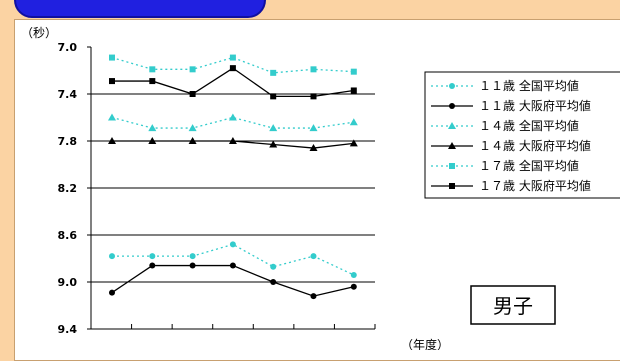  Describe the element at coordinates (68, 47) in the screenshot. I see `y-tick-label: 7.0` at that location.